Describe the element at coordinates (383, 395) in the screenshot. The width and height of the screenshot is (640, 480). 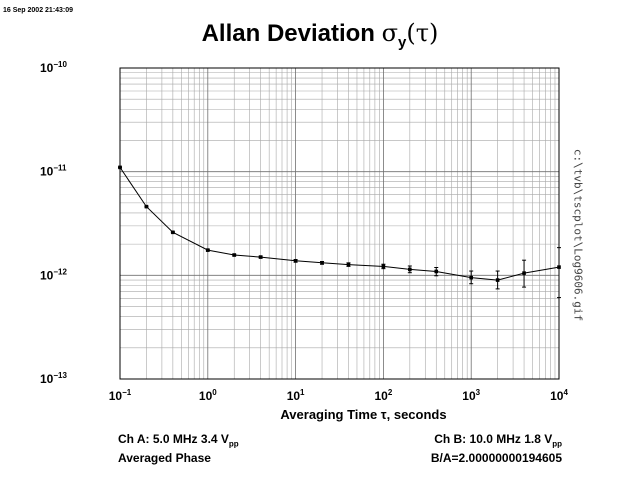
I see `x-tick-label: 10²` at that location.